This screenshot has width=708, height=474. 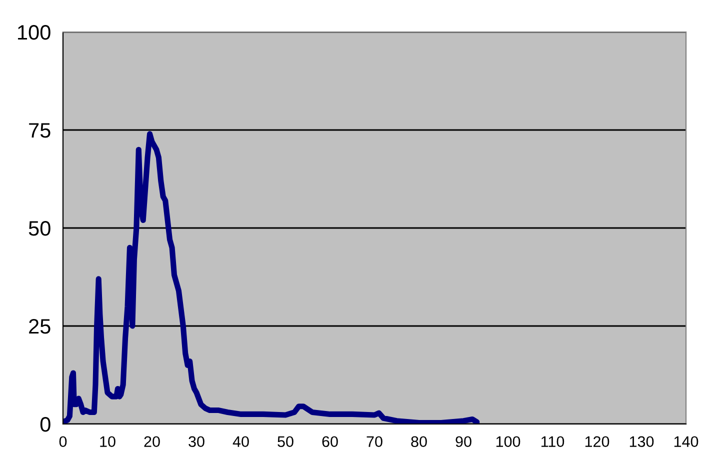 What do you see at coordinates (686, 442) in the screenshot?
I see `x-tick-label: 140` at bounding box center [686, 442].